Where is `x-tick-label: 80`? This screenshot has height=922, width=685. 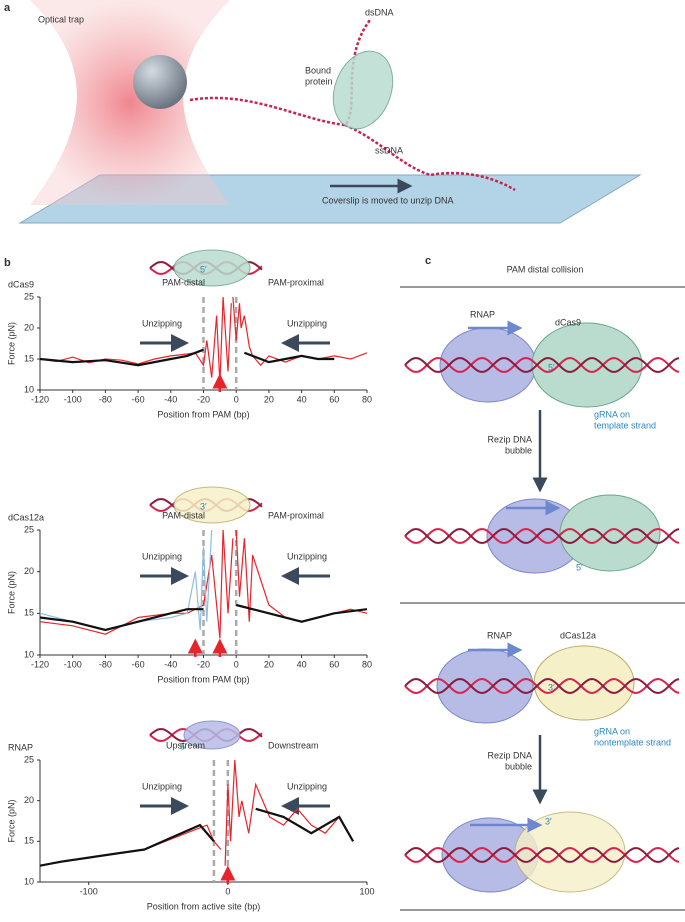
x-tick-label: 80 is located at coordinates (367, 399).